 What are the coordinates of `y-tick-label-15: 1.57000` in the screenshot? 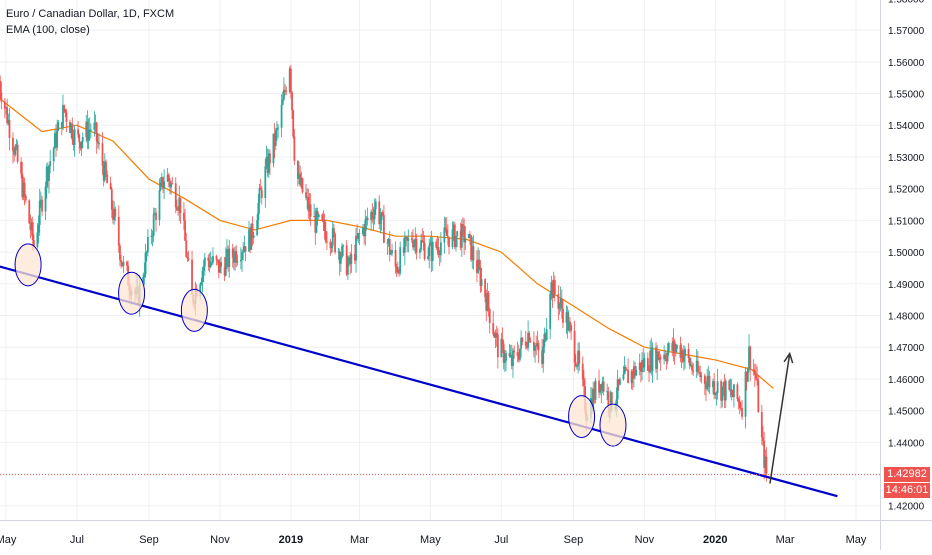 It's located at (906, 31).